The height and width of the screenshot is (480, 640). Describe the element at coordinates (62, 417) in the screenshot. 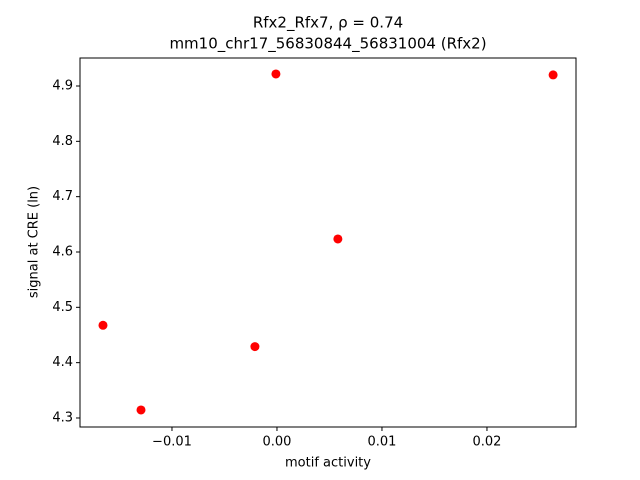

I see `y-tick-label: 4.3` at that location.